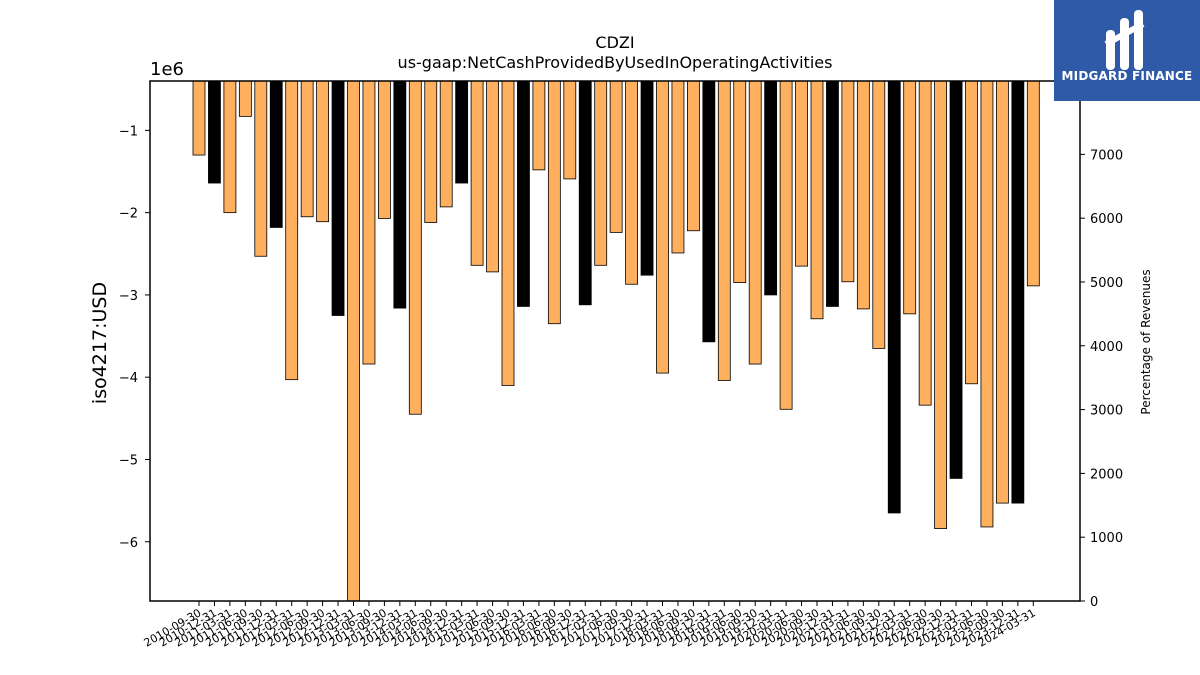  What do you see at coordinates (128, 131) in the screenshot?
I see `y-tick-label: −1` at bounding box center [128, 131].